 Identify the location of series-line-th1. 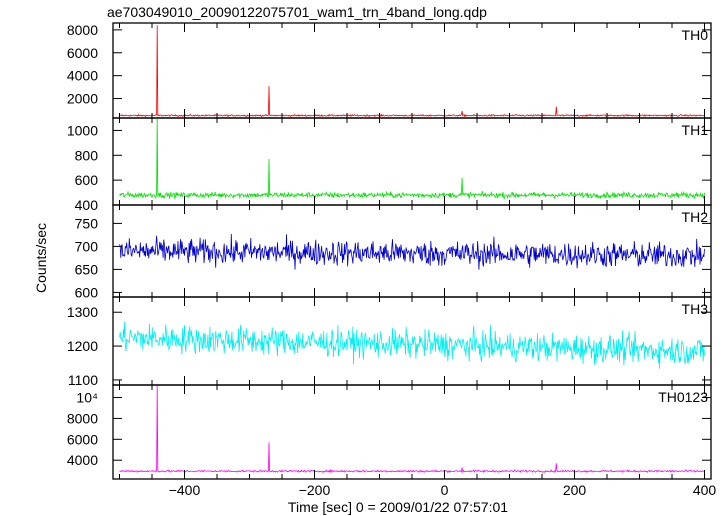
(412, 159).